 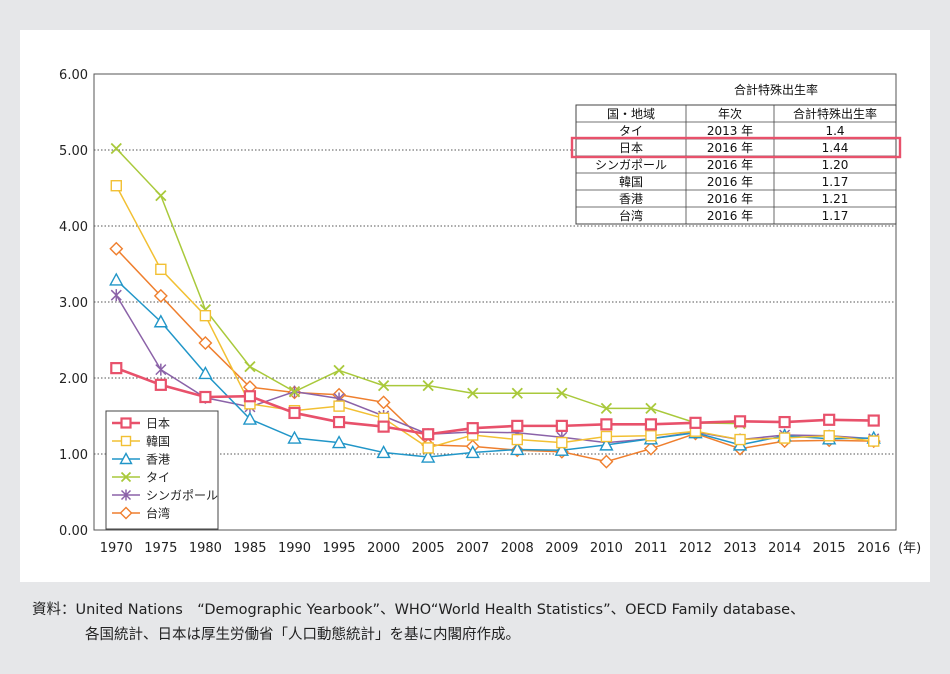 What do you see at coordinates (631, 114) in the screenshot?
I see `inset-table-header: 国・地域` at bounding box center [631, 114].